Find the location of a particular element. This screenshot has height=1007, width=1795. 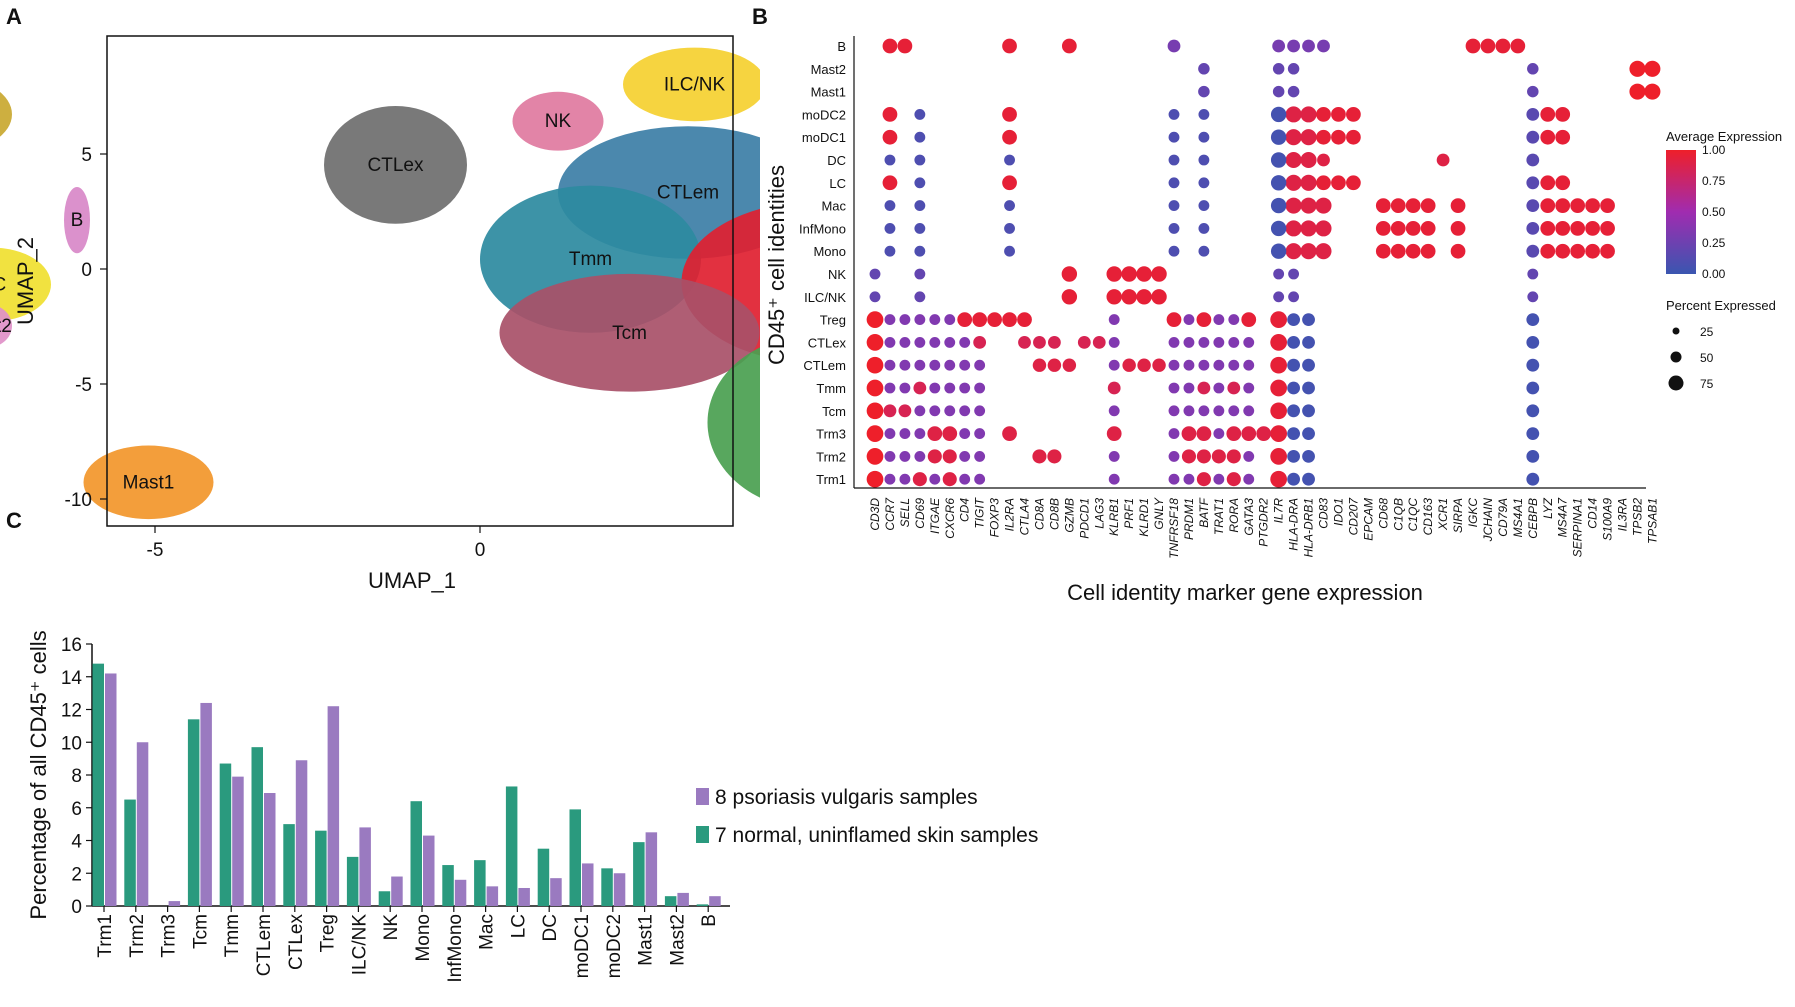

dot-dc-ccr7 is located at coordinates (890, 160).